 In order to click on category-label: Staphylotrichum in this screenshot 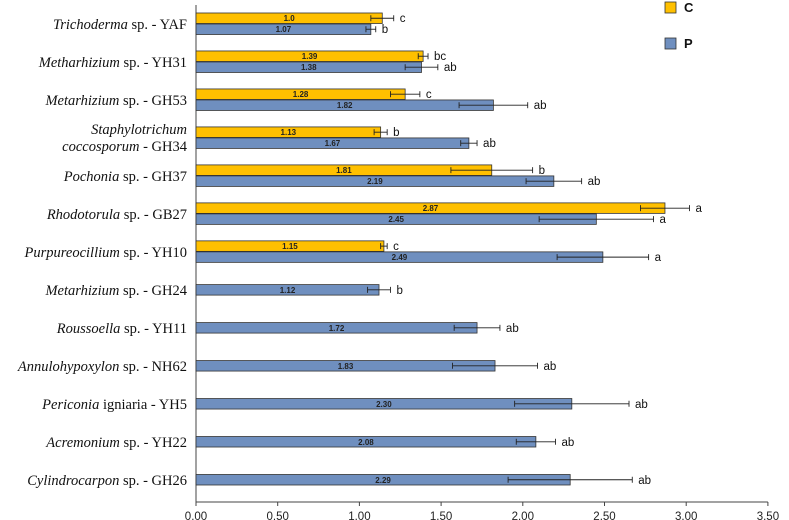, I will do `click(139, 130)`.